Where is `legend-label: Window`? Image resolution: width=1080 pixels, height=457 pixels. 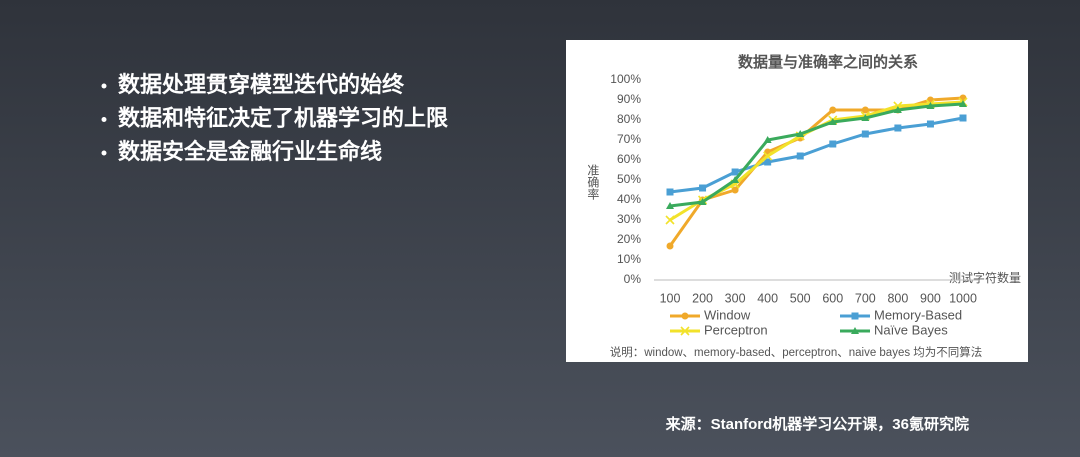 legend-label: Window is located at coordinates (727, 314).